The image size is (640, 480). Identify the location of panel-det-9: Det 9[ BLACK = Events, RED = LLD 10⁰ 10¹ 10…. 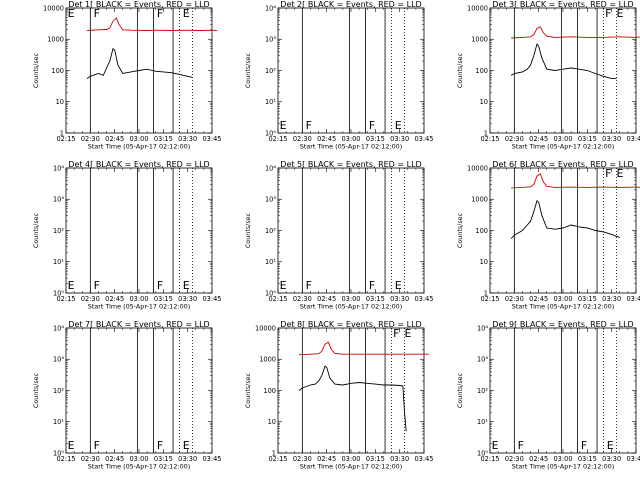
(548, 395).